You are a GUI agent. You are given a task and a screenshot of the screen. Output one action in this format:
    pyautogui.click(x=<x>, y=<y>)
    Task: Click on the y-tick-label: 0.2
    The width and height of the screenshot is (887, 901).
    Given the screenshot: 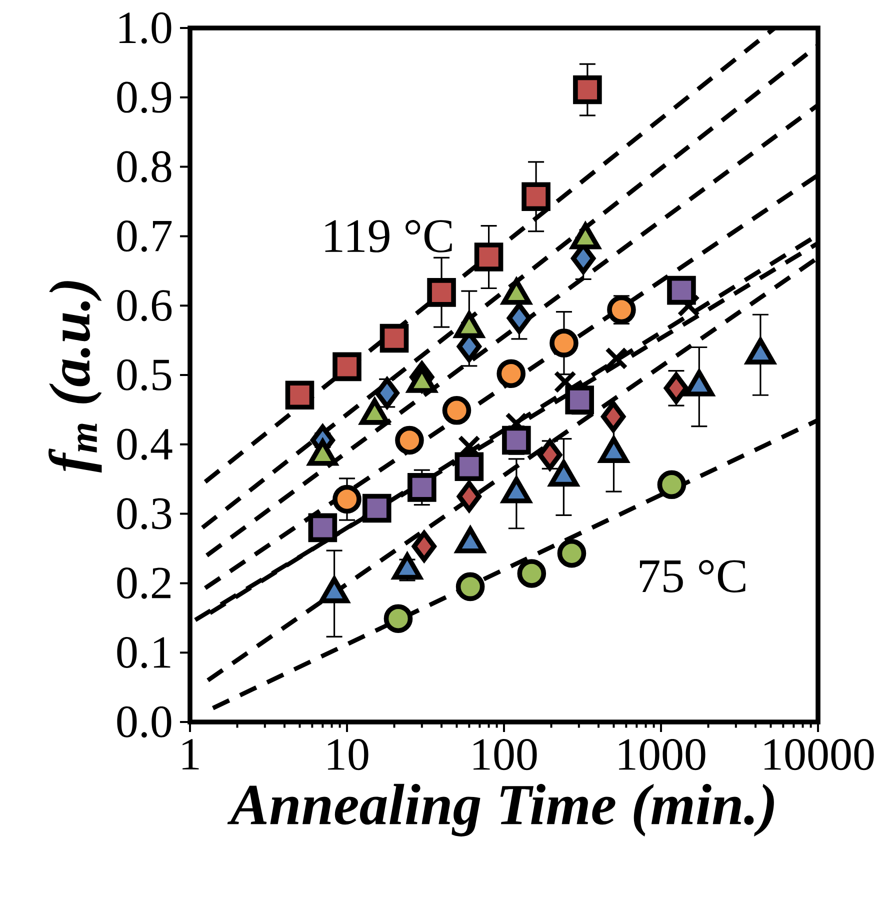 What is the action you would take?
    pyautogui.click(x=143, y=583)
    